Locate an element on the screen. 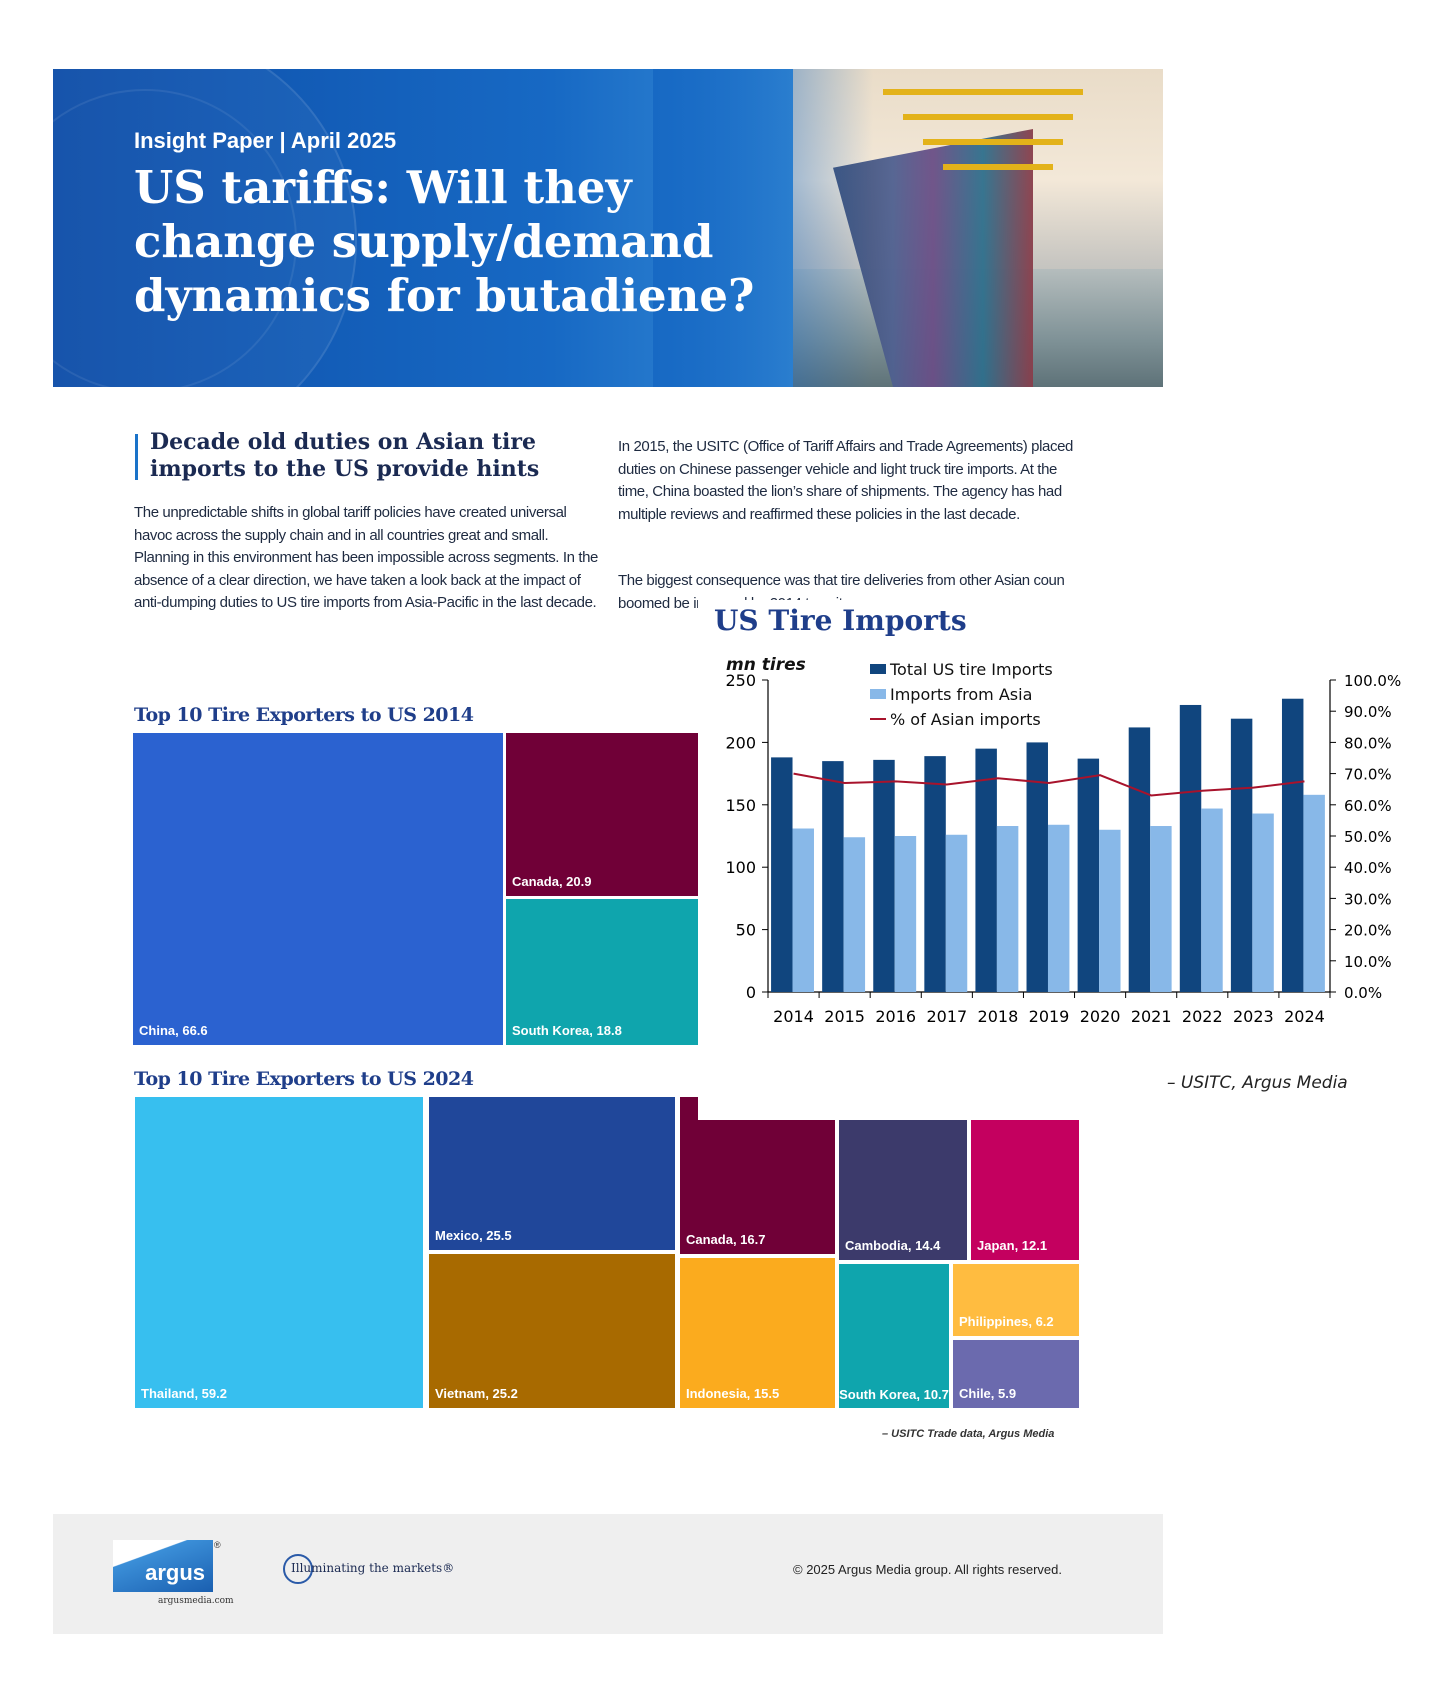 This screenshot has width=1440, height=1701. x-tick-label: 2014 is located at coordinates (793, 1016).